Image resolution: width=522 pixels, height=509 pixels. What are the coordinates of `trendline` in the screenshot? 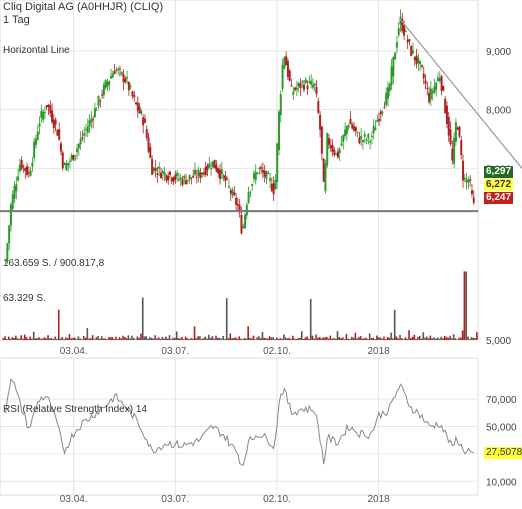 It's located at (460, 93).